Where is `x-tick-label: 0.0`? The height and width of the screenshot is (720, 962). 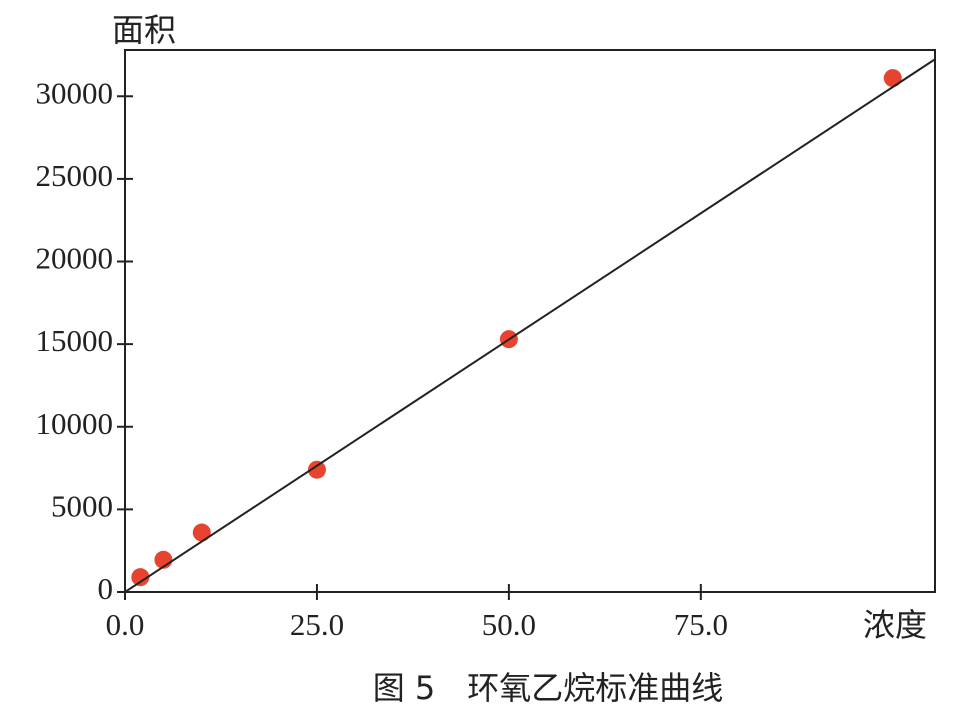 x-tick-label: 0.0 is located at coordinates (125, 624).